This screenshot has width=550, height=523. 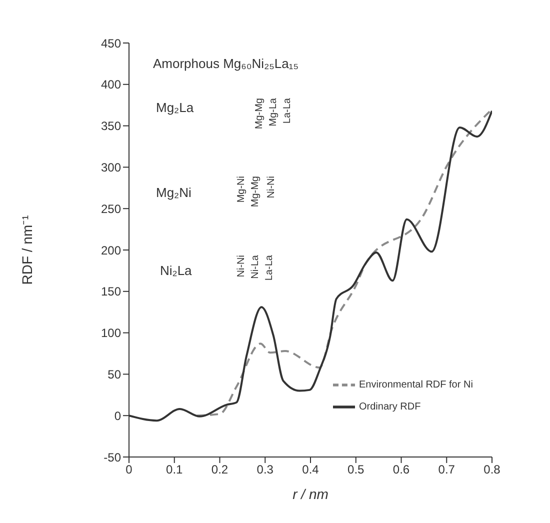 I want to click on y-tick-label: 350, so click(x=111, y=126).